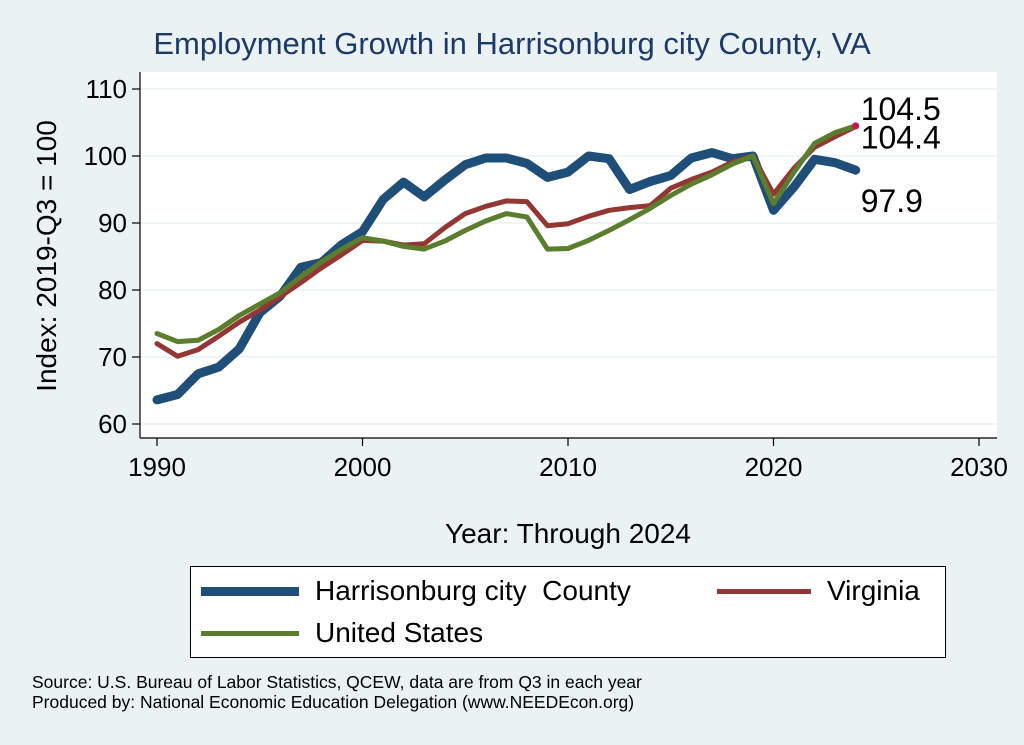 This screenshot has width=1024, height=745. What do you see at coordinates (774, 467) in the screenshot?
I see `x-tick-label-2020: 2020` at bounding box center [774, 467].